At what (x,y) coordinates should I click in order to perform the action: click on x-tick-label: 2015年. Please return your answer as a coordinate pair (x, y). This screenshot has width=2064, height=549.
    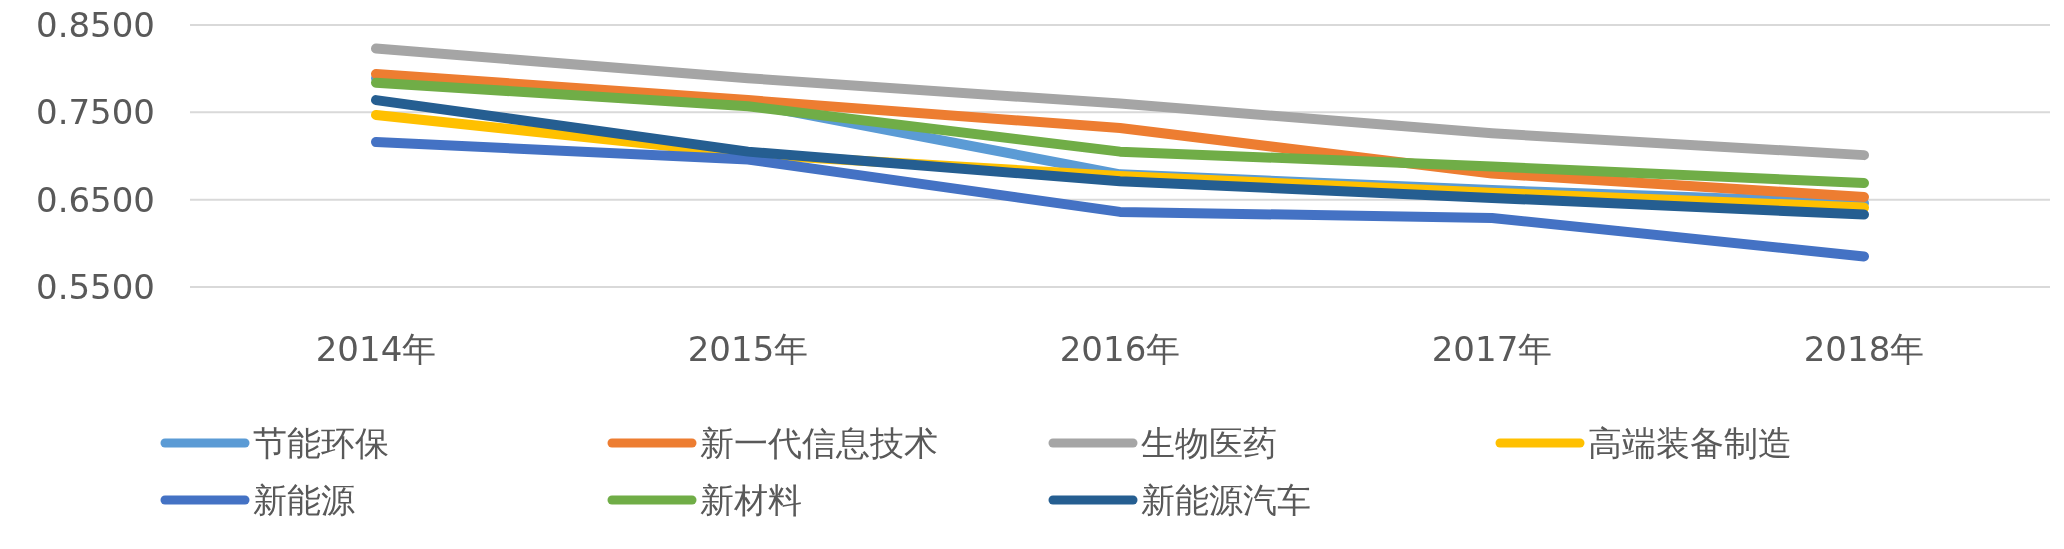
    Looking at the image, I should click on (748, 349).